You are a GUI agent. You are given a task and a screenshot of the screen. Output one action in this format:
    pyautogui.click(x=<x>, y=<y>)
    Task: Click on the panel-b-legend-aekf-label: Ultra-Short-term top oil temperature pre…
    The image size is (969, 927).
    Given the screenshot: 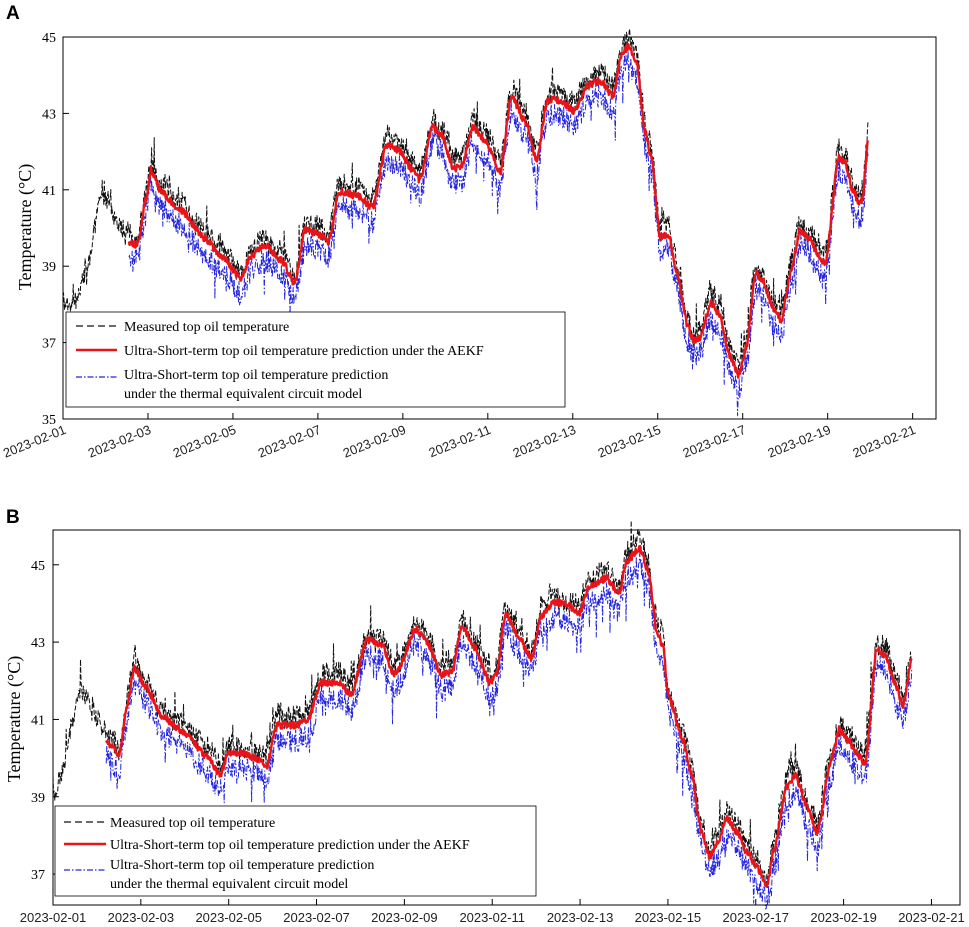 What is the action you would take?
    pyautogui.click(x=290, y=845)
    